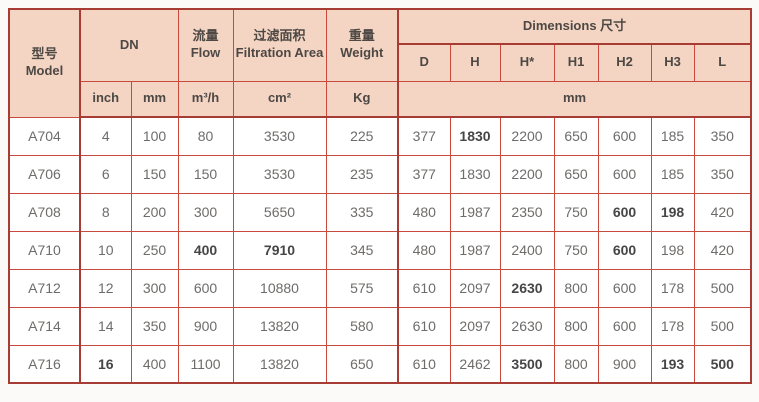 The height and width of the screenshot is (402, 759). What do you see at coordinates (154, 250) in the screenshot?
I see `cell-mm: 250` at bounding box center [154, 250].